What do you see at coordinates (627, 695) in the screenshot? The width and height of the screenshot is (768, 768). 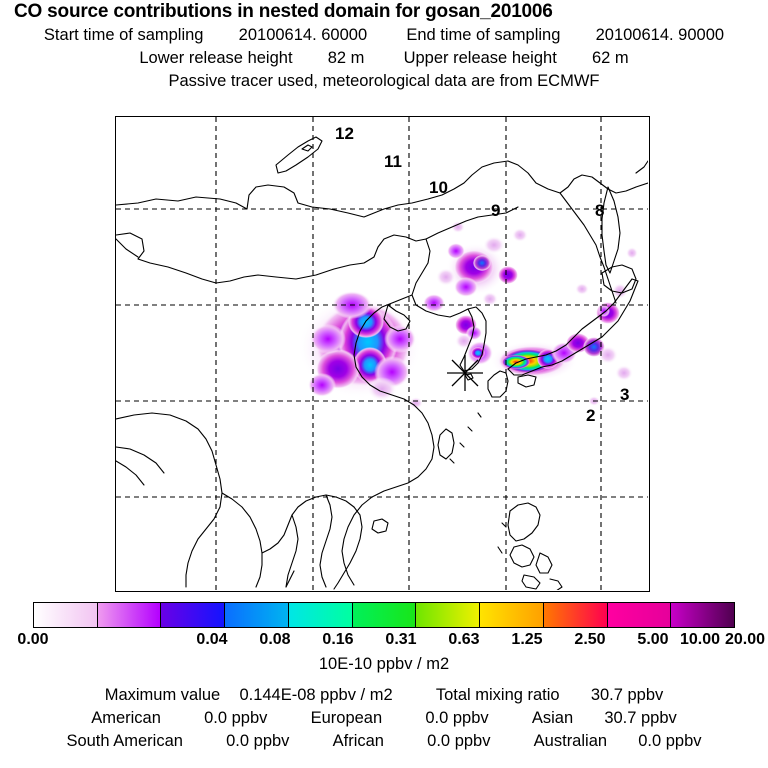 I see `total-mixing-ratio-value: 30.7 ppbv` at bounding box center [627, 695].